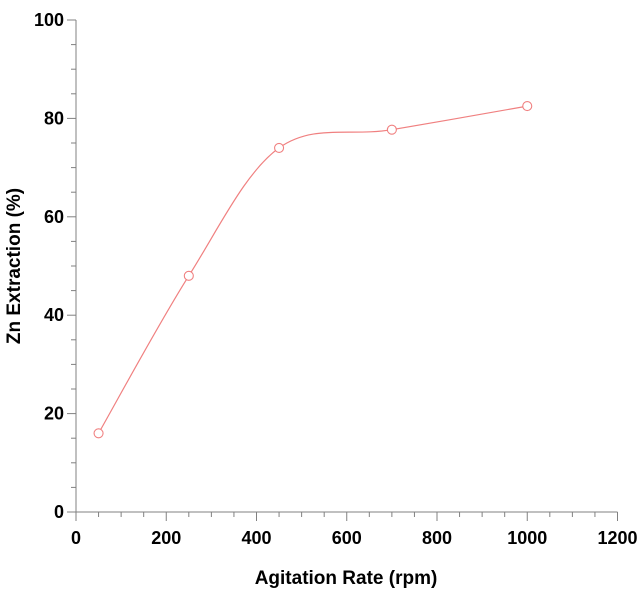 The image size is (640, 599). Describe the element at coordinates (49, 20) in the screenshot. I see `y-tick-label: 100` at that location.